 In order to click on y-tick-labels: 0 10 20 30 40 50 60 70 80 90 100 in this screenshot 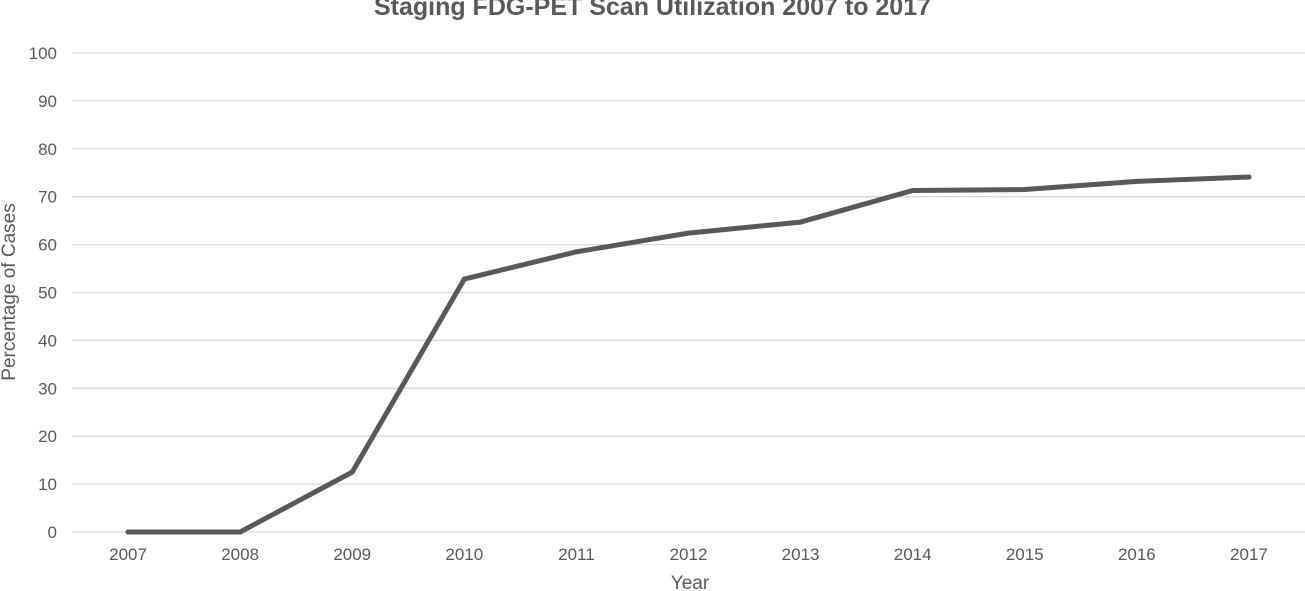, I will do `click(43, 293)`.